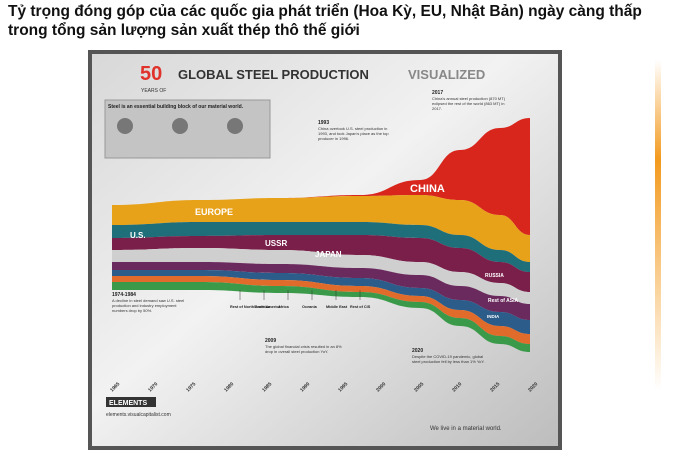 Image resolution: width=681 pixels, height=452 pixels. Describe the element at coordinates (503, 301) in the screenshot. I see `region-label: Rest of ASIA` at that location.